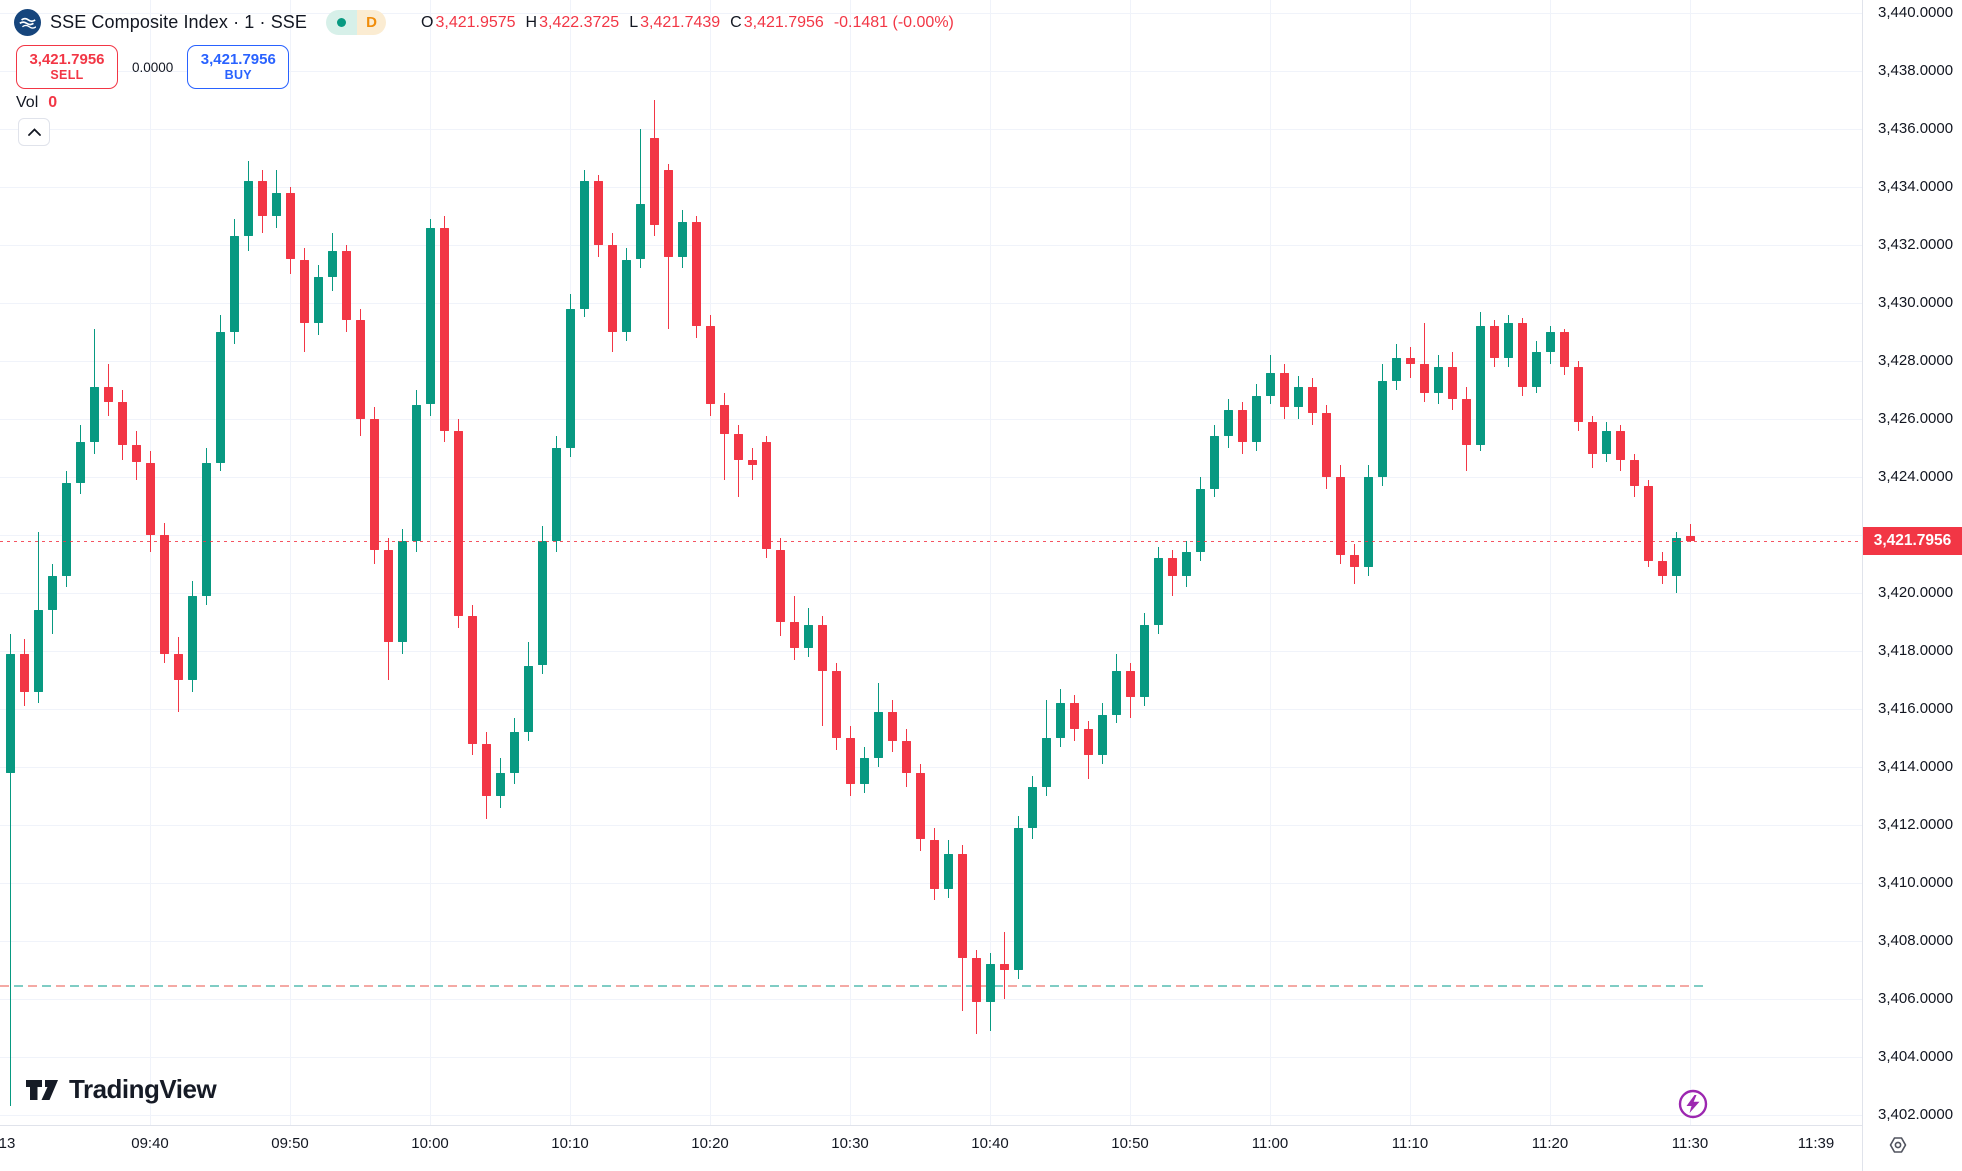 The width and height of the screenshot is (1962, 1171). Describe the element at coordinates (34, 132) in the screenshot. I see `collapse-pane-button` at that location.